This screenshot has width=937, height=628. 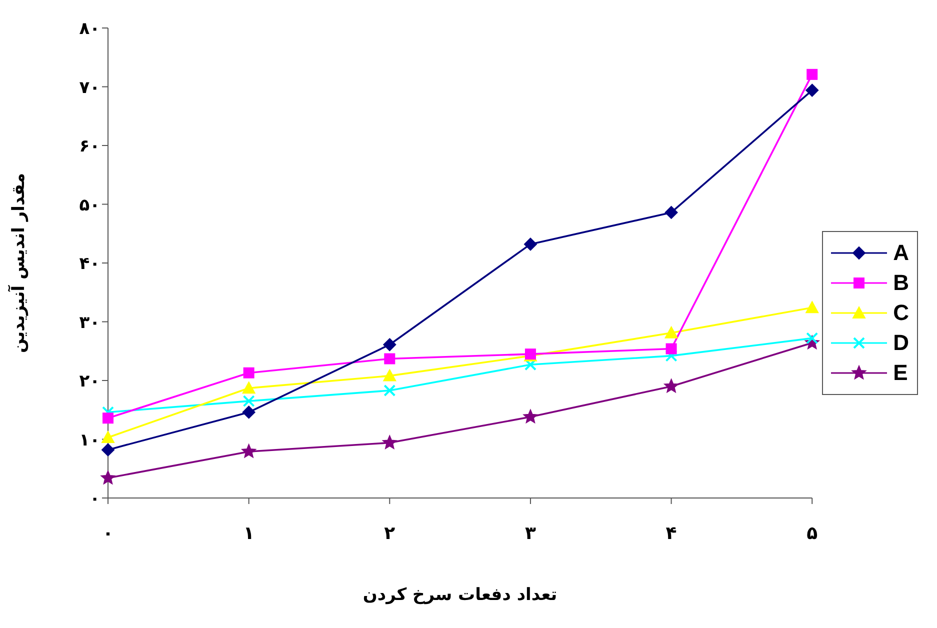 What do you see at coordinates (95, 499) in the screenshot?
I see `y-tick-label: ۰` at bounding box center [95, 499].